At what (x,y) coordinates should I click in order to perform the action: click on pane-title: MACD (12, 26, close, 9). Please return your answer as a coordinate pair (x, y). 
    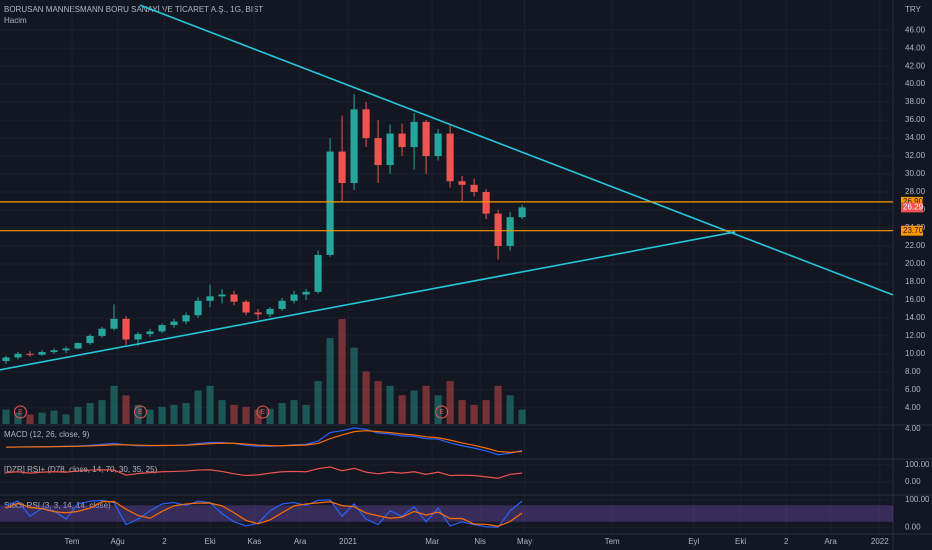
    Looking at the image, I should click on (47, 434).